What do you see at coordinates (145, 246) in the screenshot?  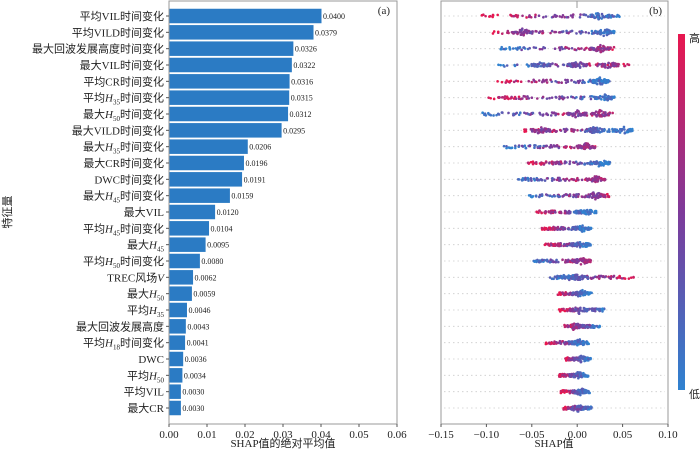 I see `category-label: 最大H45` at bounding box center [145, 246].